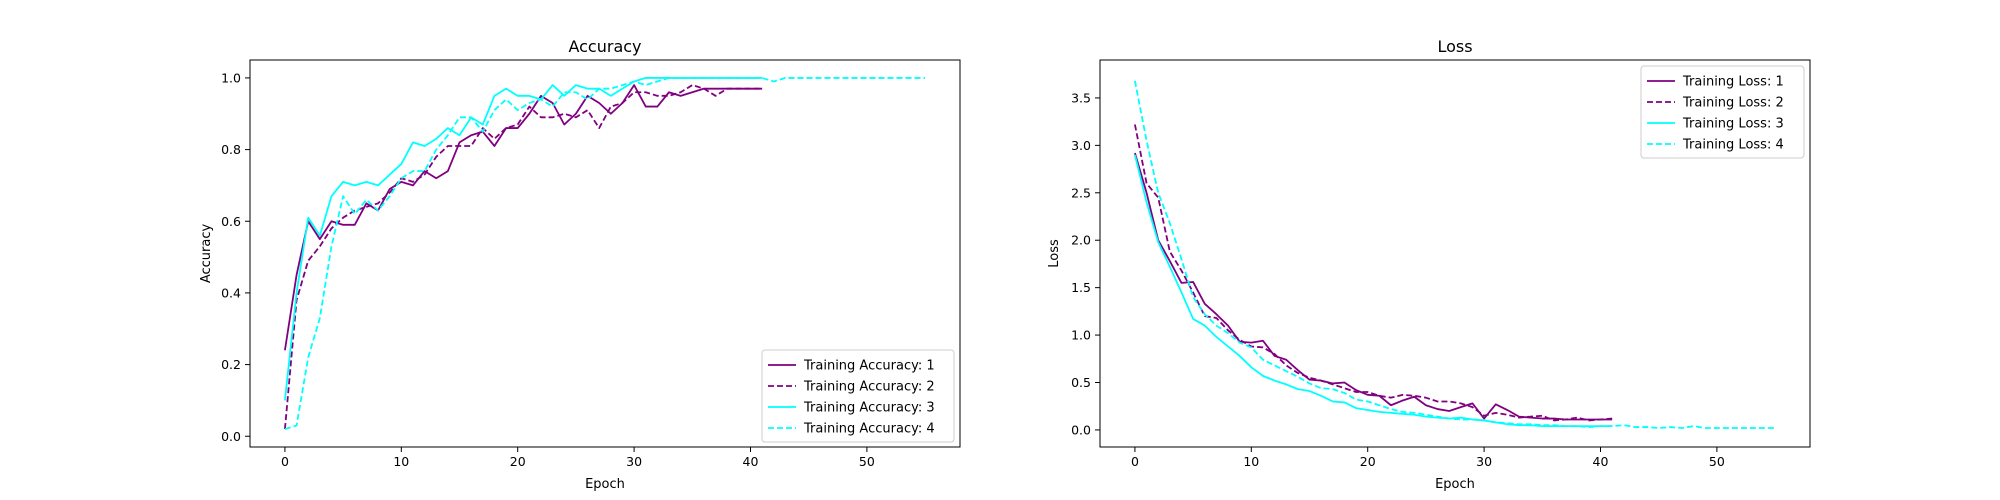  Describe the element at coordinates (869, 366) in the screenshot. I see `accuracy-legend-label-1: Training Accuracy: 1` at that location.